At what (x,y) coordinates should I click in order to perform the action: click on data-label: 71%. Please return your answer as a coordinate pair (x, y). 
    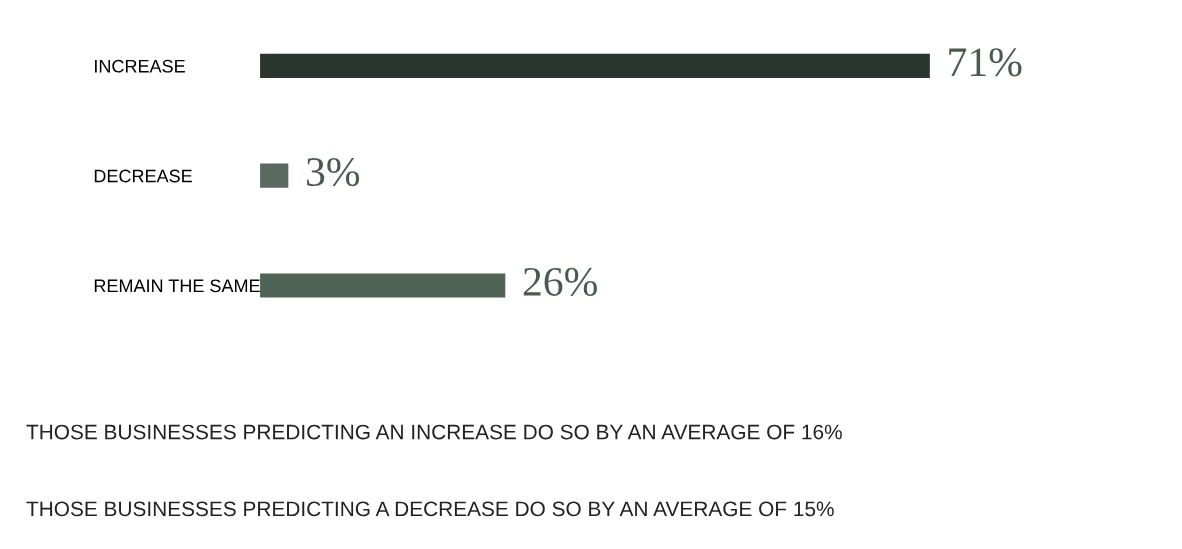
    Looking at the image, I should click on (985, 62).